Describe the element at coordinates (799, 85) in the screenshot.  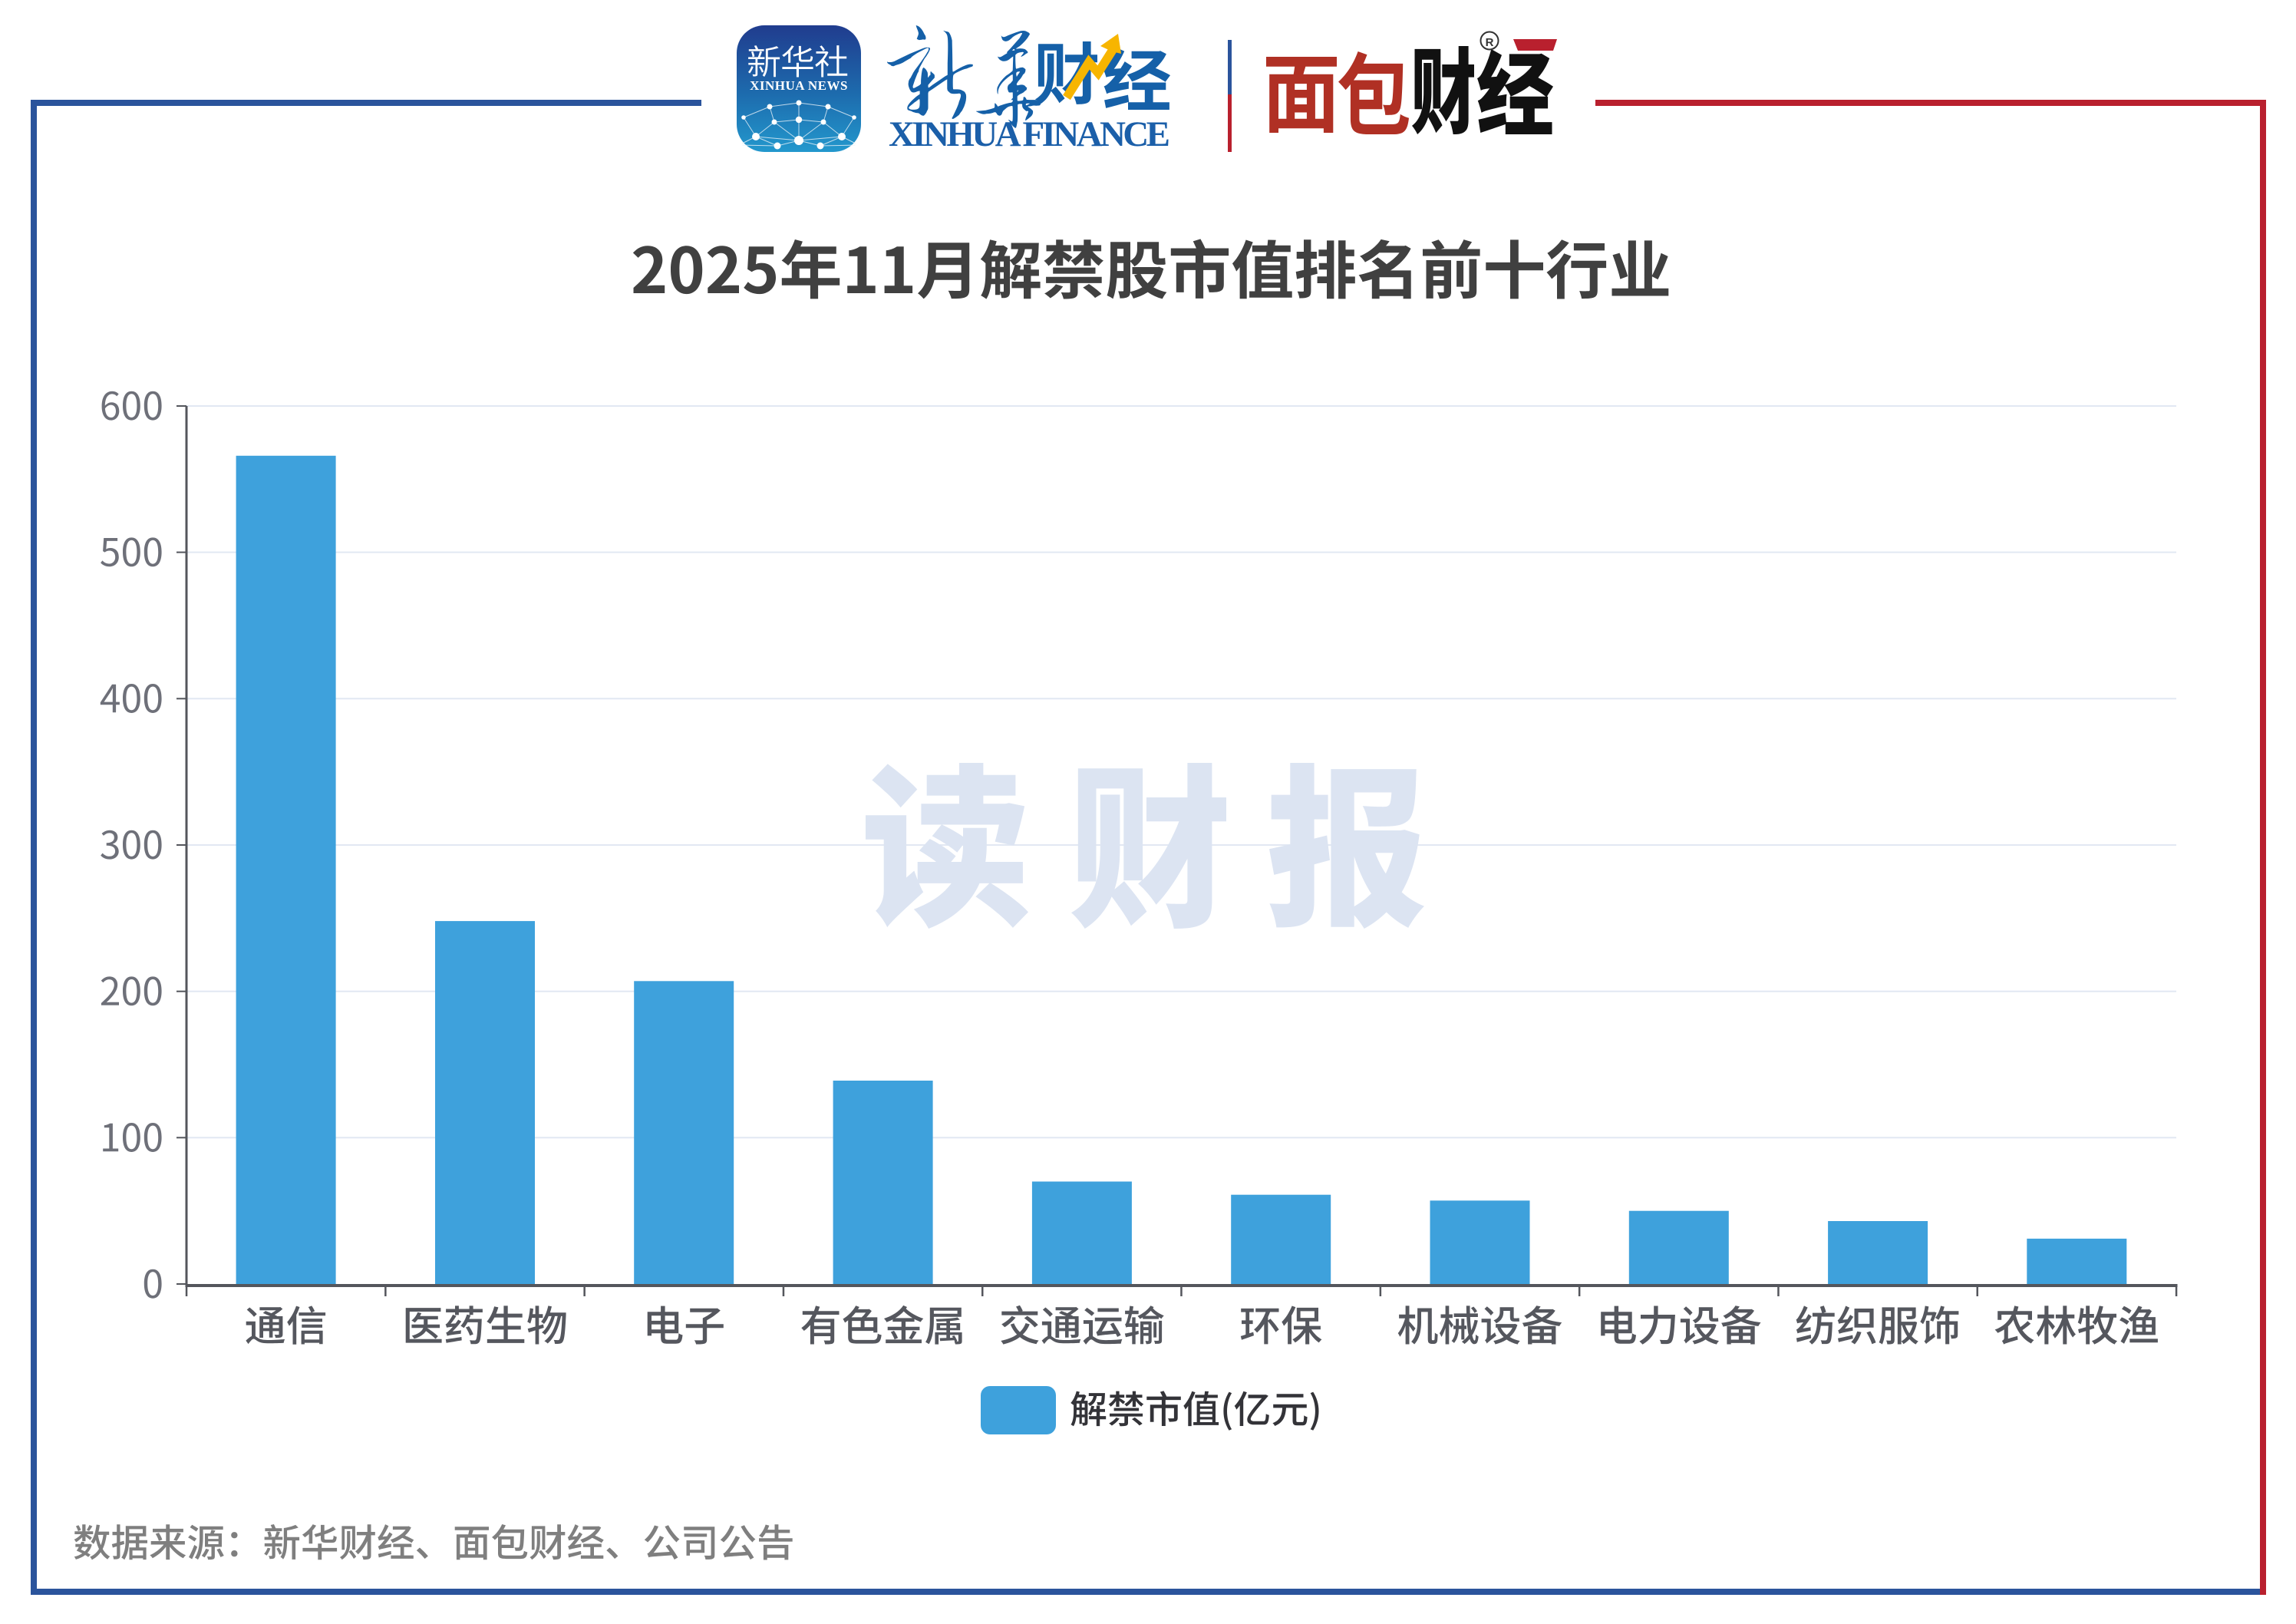
I see `svg-text: XINHUA NEWS` at that location.